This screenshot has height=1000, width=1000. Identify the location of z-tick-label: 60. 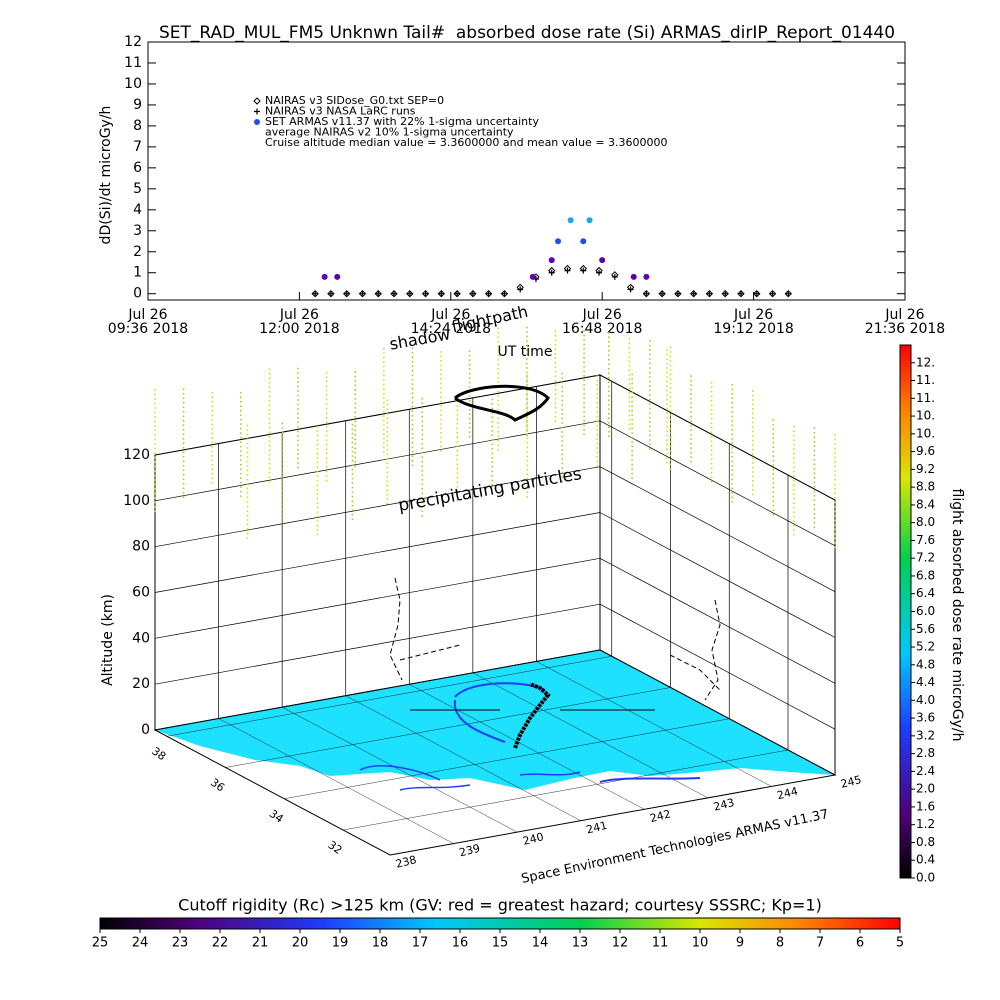
(141, 593).